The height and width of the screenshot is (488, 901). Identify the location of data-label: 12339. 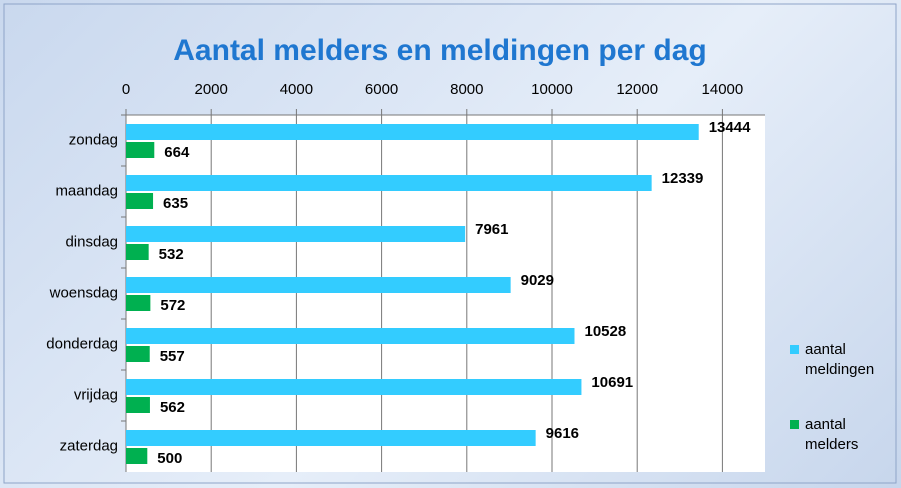
(683, 178).